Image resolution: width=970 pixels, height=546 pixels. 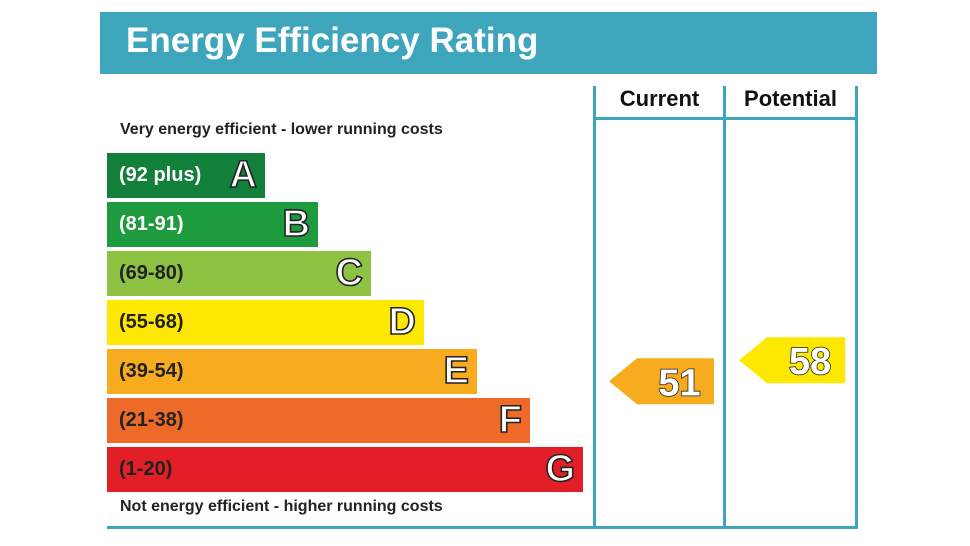 What do you see at coordinates (456, 371) in the screenshot?
I see `band-letter-label: E` at bounding box center [456, 371].